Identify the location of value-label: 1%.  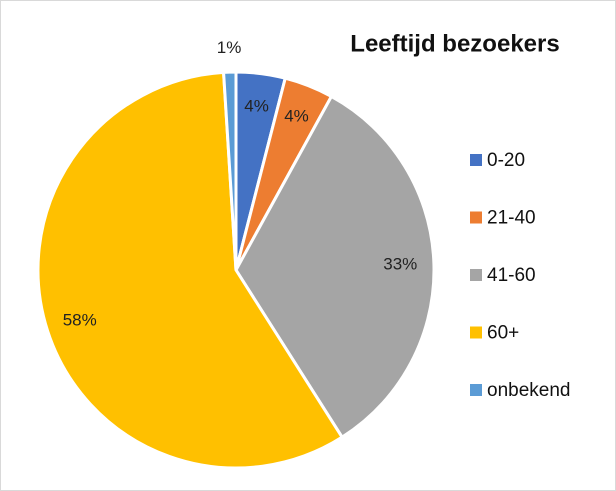
(229, 47).